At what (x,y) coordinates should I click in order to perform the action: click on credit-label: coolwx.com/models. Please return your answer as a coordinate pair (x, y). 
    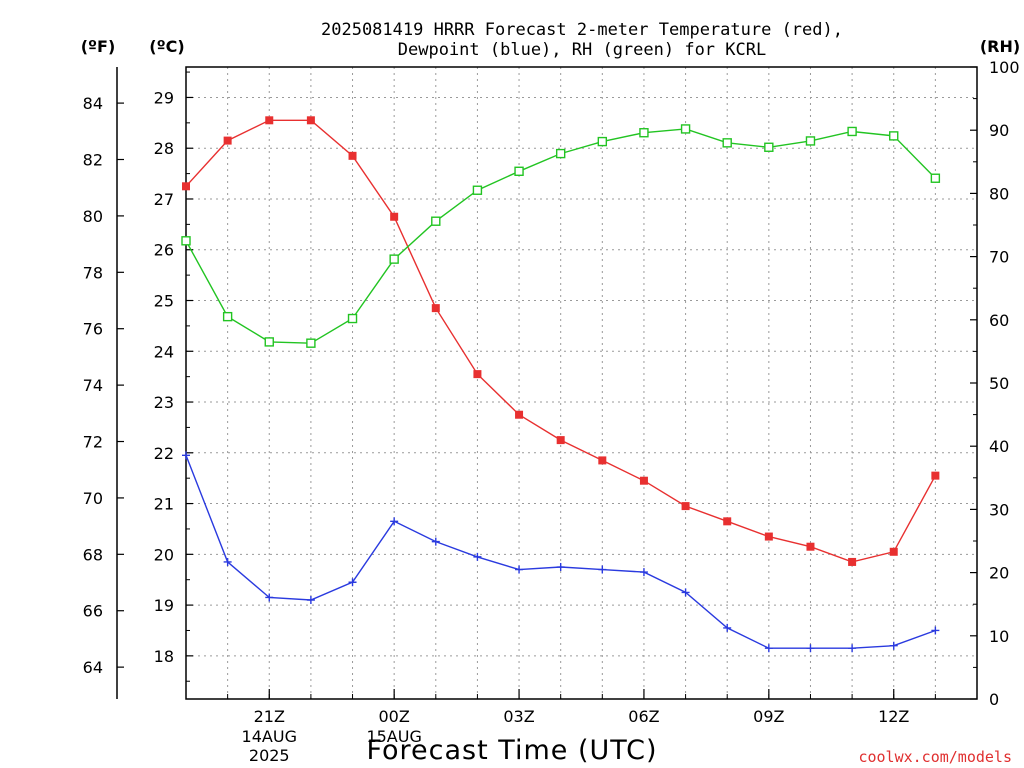
    Looking at the image, I should click on (935, 757).